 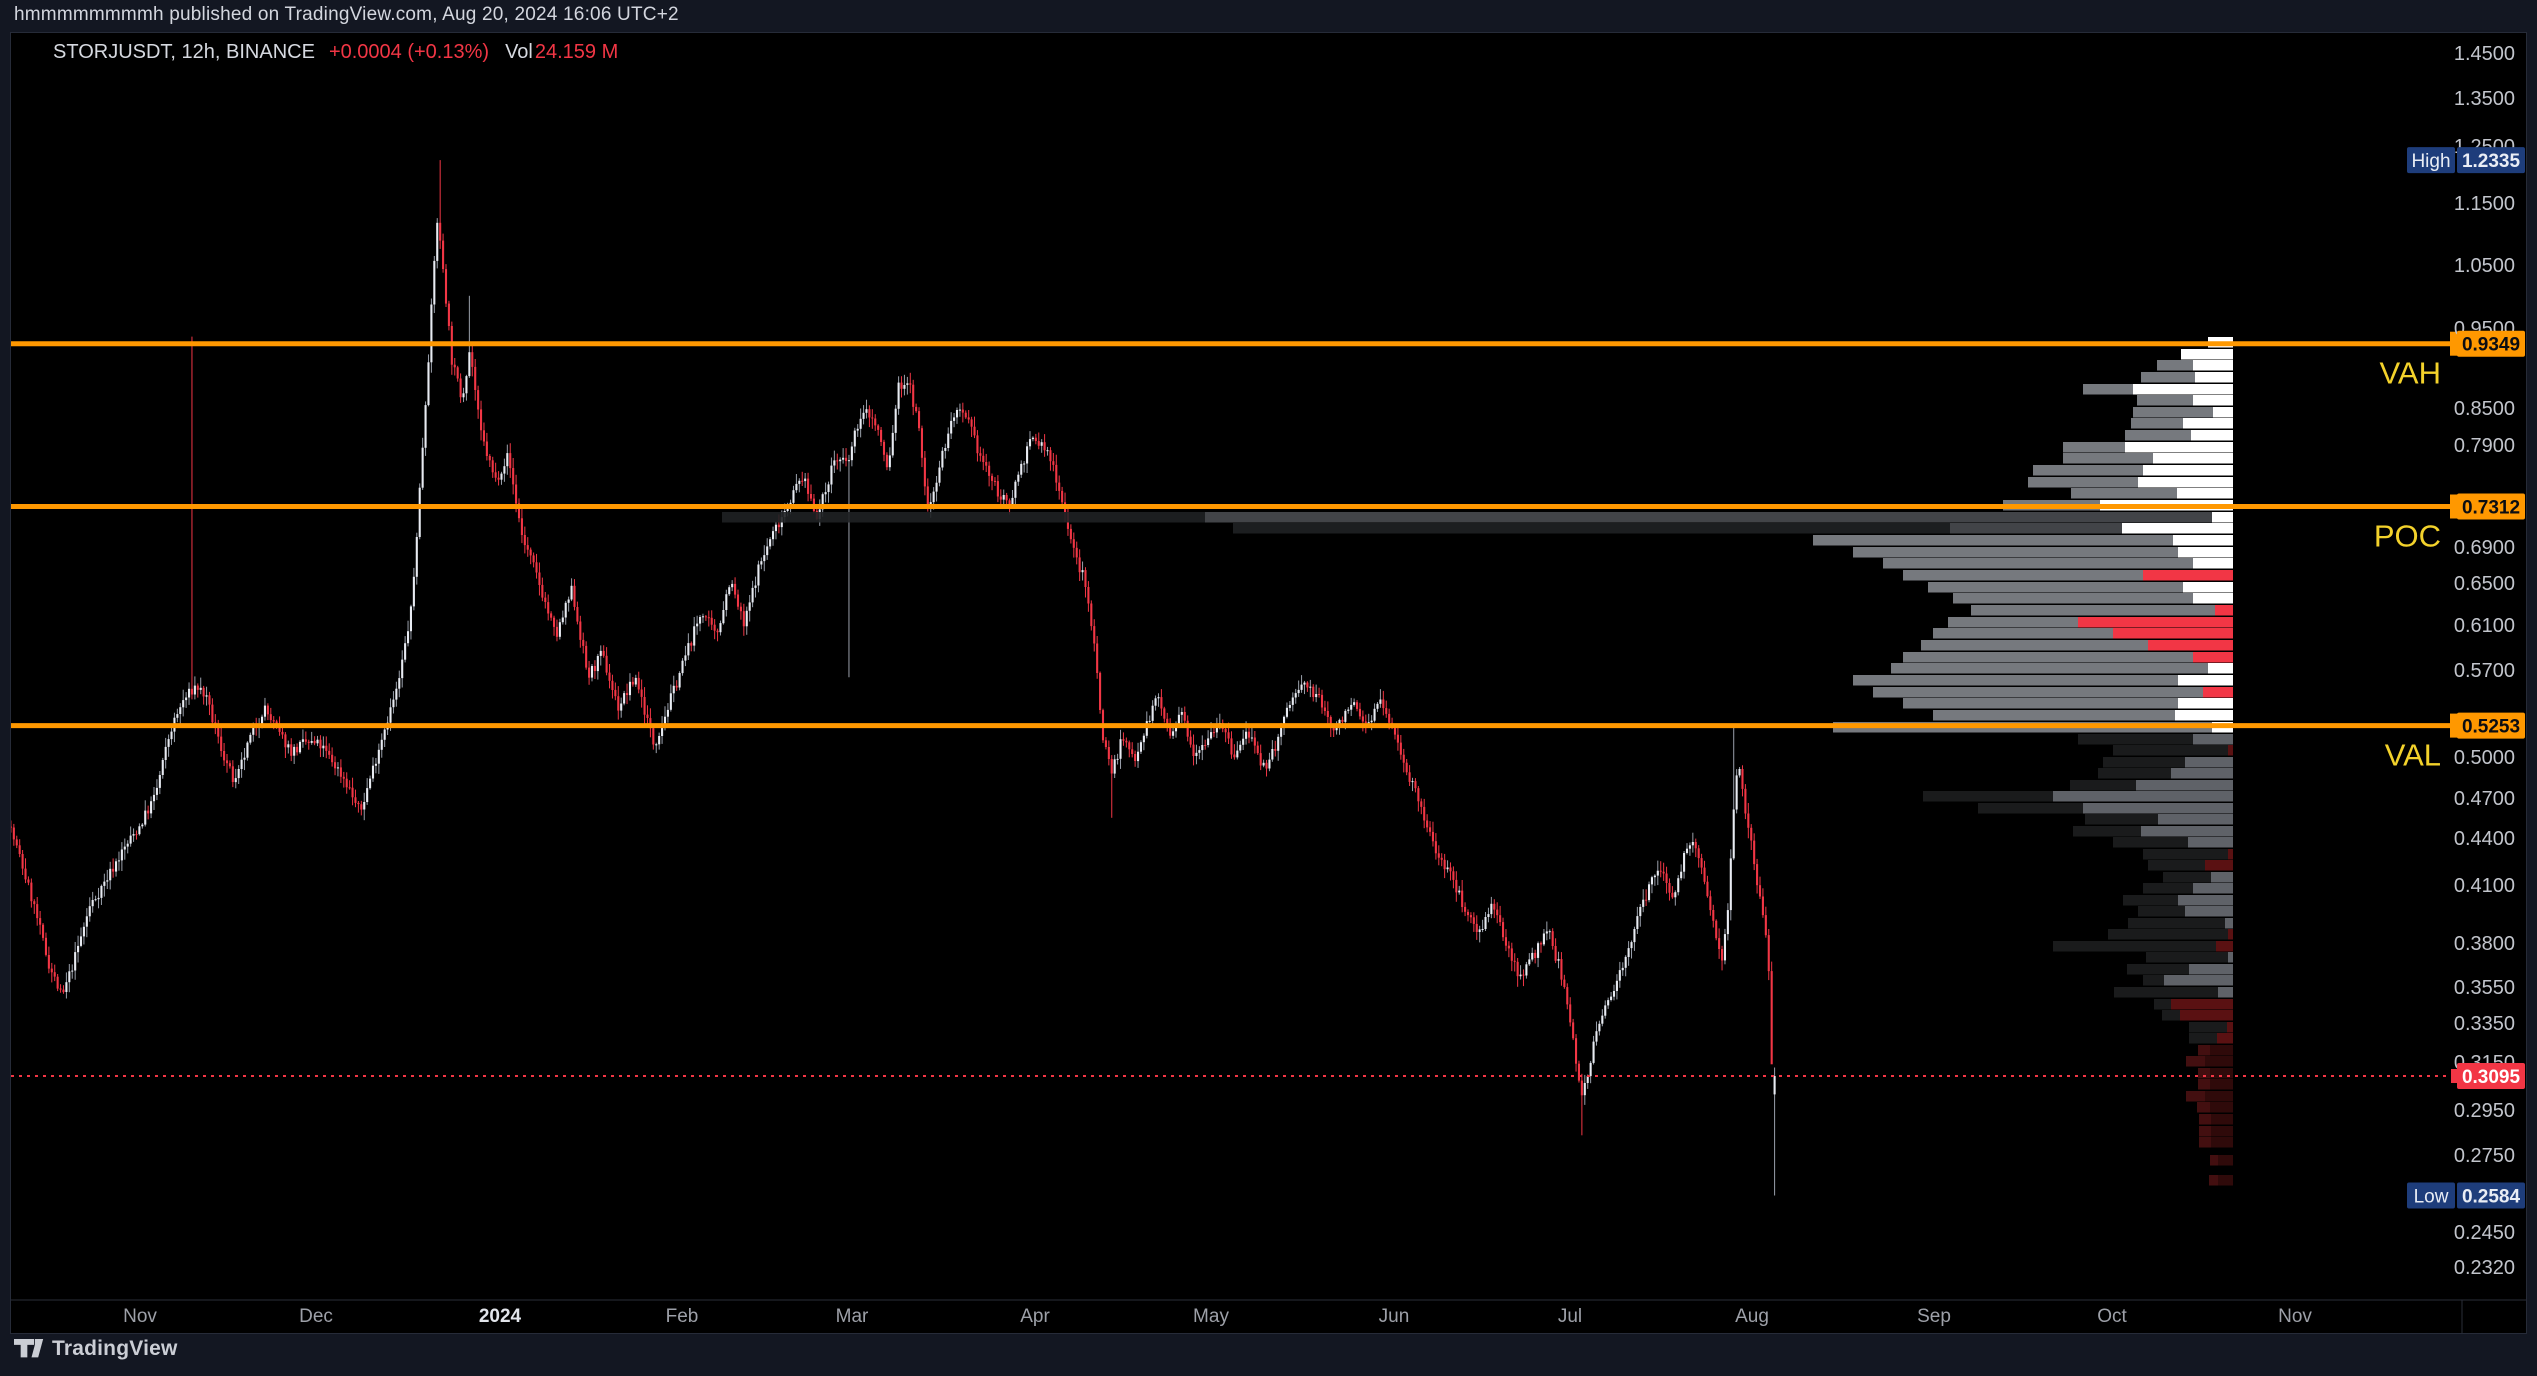 I want to click on val-label: VAL, so click(x=2413, y=755).